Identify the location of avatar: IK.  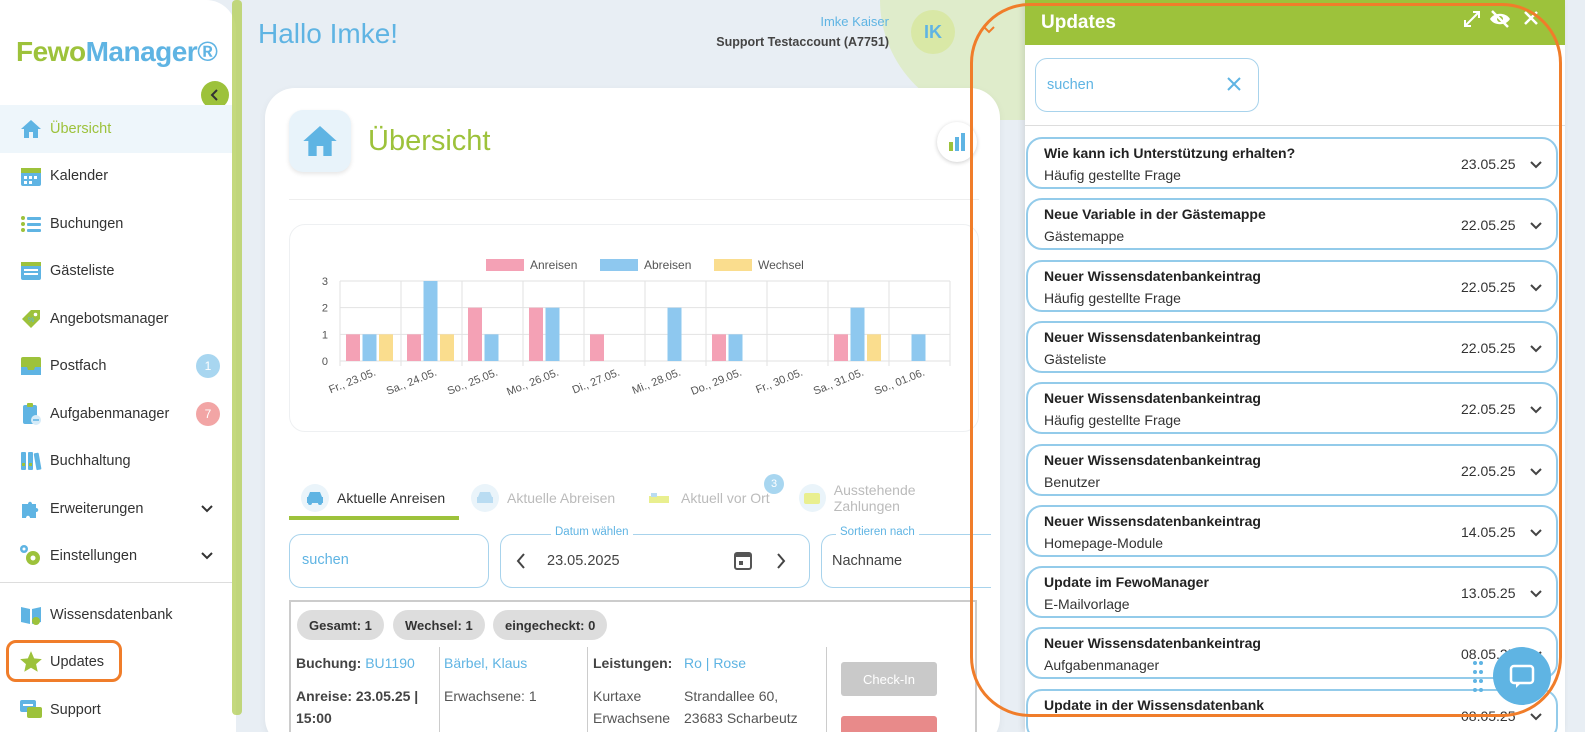
(933, 32).